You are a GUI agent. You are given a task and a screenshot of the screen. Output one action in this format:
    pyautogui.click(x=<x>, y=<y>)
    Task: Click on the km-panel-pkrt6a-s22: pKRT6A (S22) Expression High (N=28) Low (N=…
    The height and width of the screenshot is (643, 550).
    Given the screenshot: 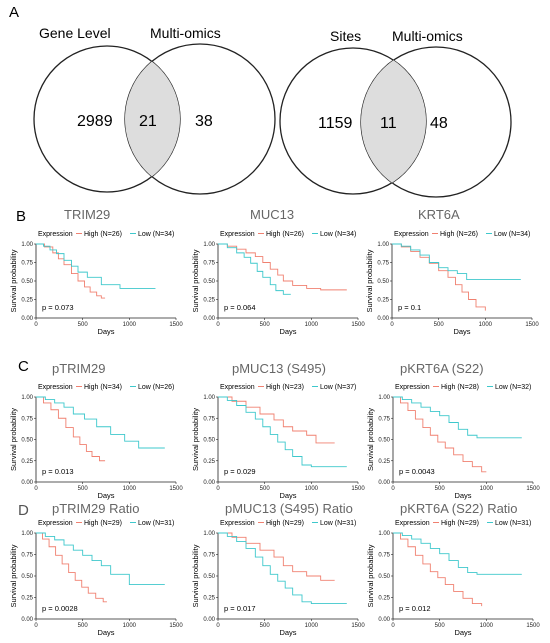 What is the action you would take?
    pyautogui.click(x=453, y=430)
    